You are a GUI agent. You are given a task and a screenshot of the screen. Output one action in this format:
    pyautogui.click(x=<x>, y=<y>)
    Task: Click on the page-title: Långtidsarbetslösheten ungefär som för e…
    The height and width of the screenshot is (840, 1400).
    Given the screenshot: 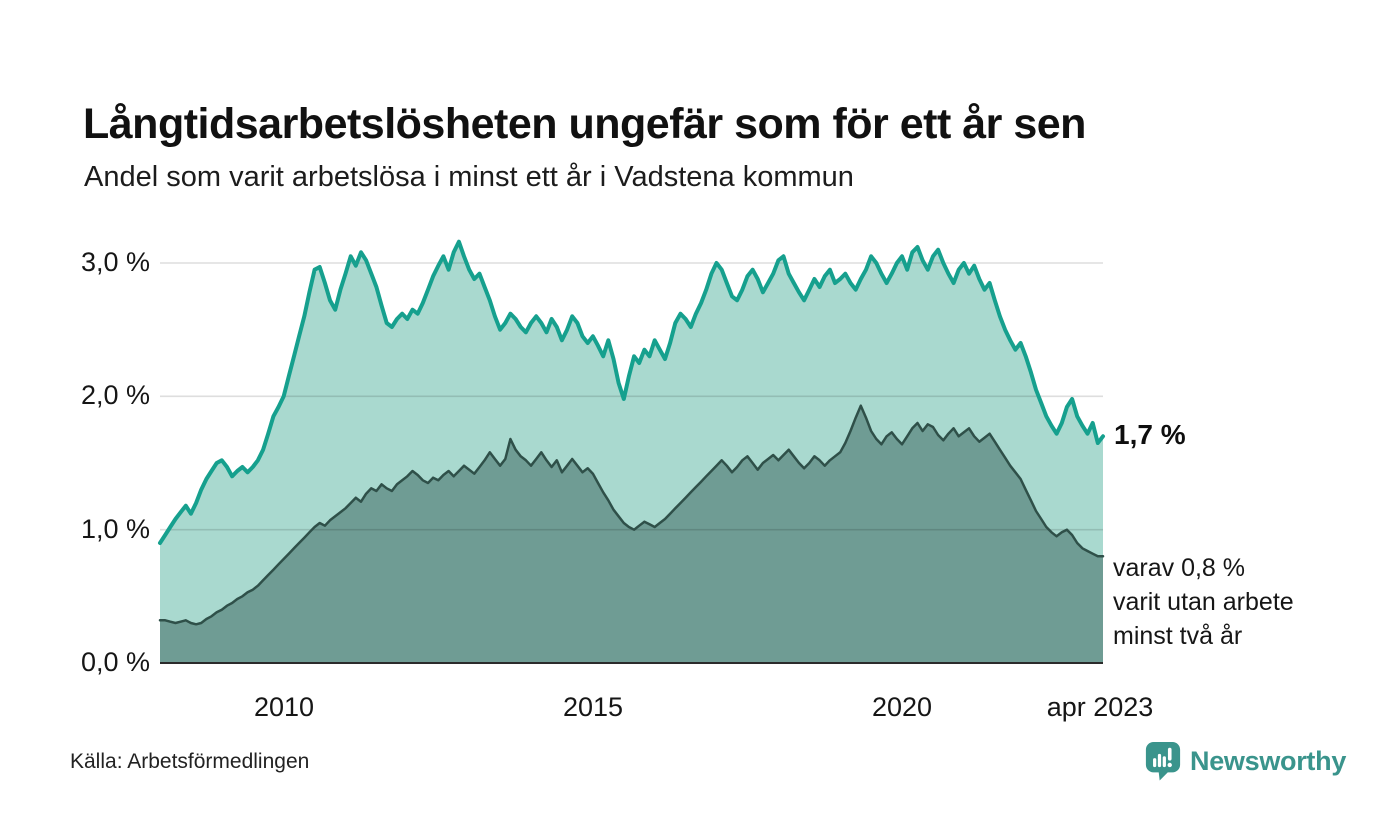 What is the action you would take?
    pyautogui.click(x=584, y=123)
    